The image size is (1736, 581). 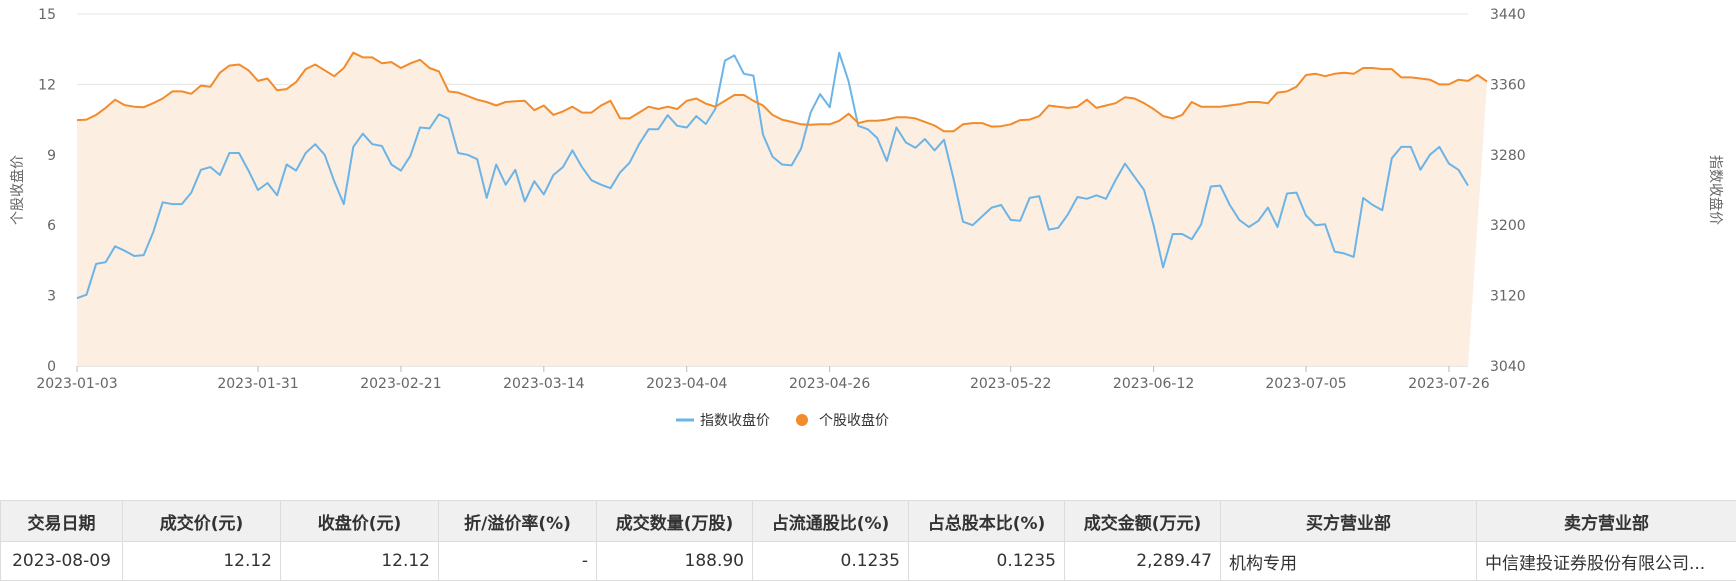 What do you see at coordinates (1448, 384) in the screenshot?
I see `x-tick-label: 2023-07-26` at bounding box center [1448, 384].